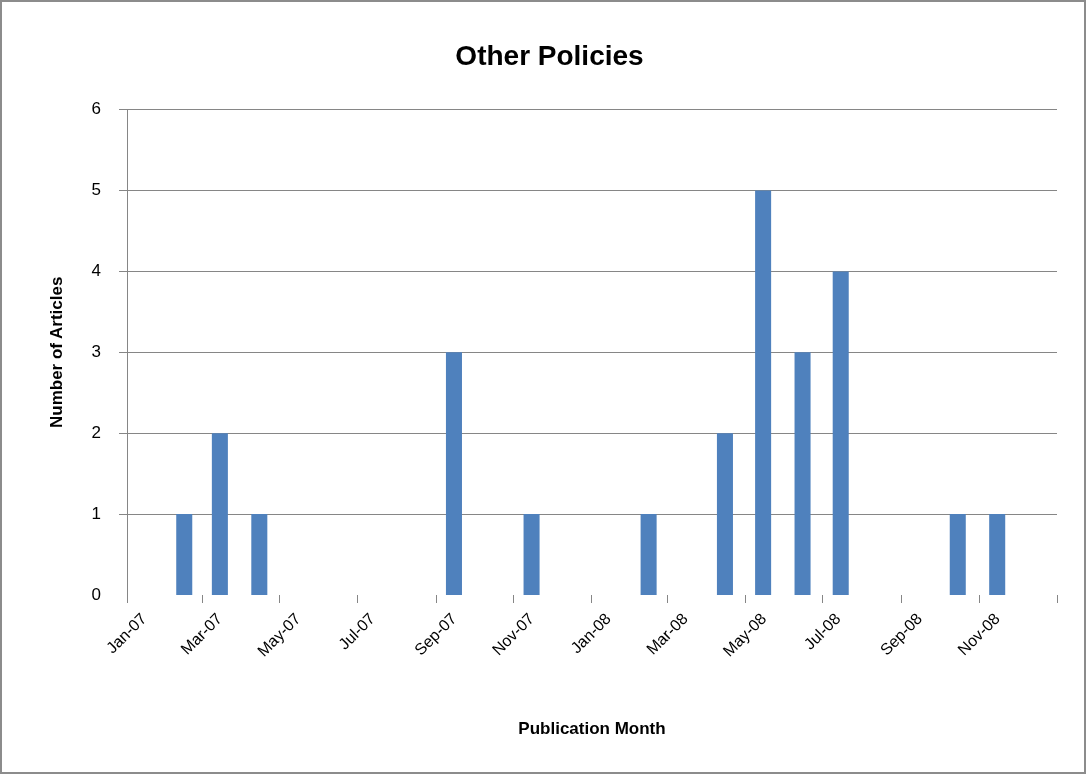  I want to click on x-axis-title: Publication Month, so click(592, 729).